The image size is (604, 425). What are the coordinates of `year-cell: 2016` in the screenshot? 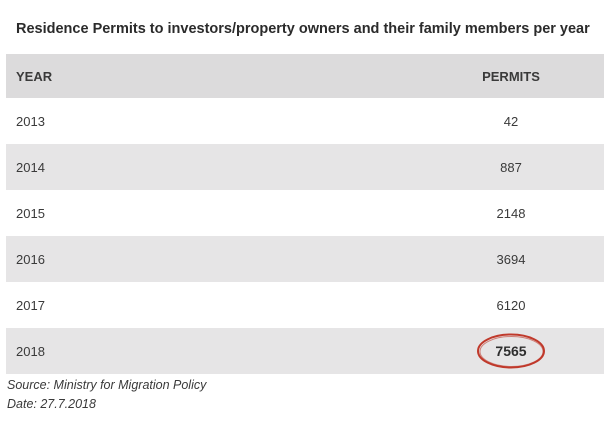 It's located at (30, 259).